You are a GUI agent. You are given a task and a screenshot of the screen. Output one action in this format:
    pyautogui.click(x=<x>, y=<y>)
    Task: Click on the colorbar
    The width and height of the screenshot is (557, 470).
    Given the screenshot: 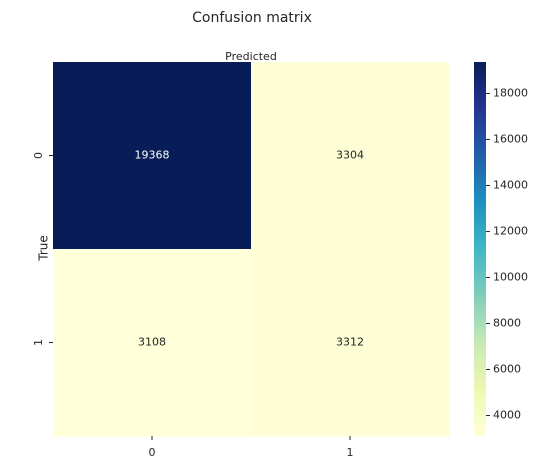 What is the action you would take?
    pyautogui.click(x=480, y=249)
    